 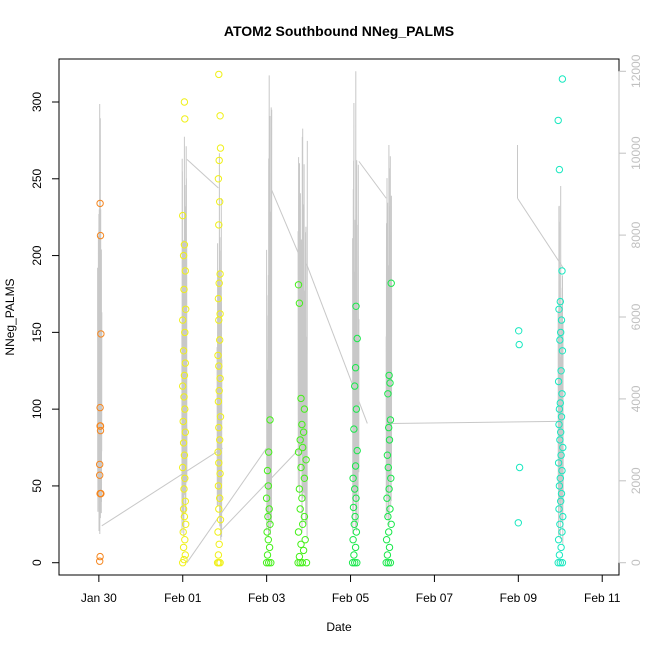 What do you see at coordinates (630, 310) in the screenshot?
I see `y-axis-right: 0 2000 4000 6000 8000 10000 12000` at bounding box center [630, 310].